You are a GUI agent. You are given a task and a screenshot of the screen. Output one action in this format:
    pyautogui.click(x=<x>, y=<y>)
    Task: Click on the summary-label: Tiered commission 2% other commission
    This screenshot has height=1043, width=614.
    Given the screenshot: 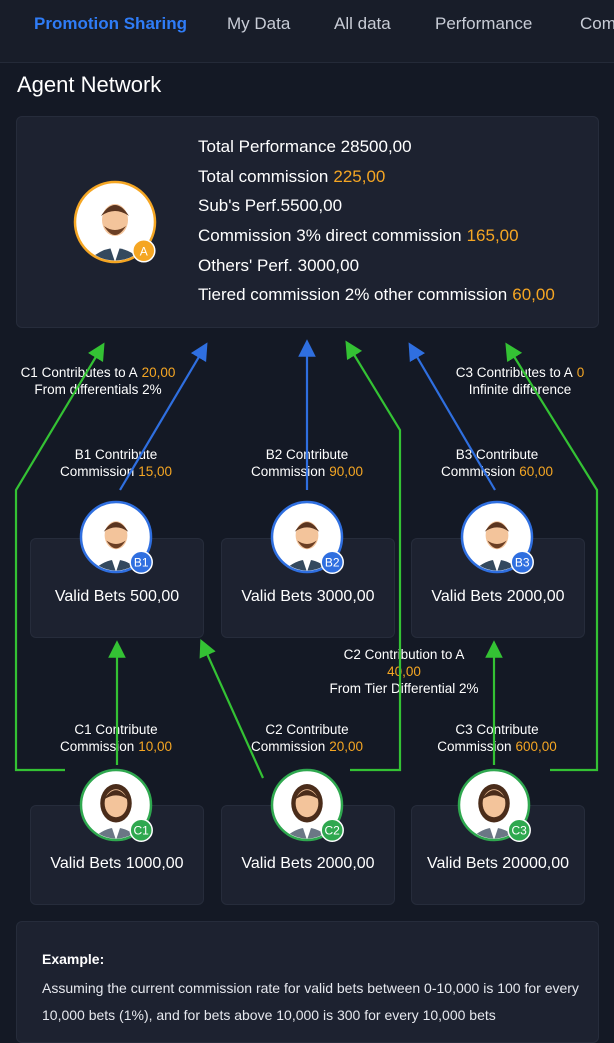 What is the action you would take?
    pyautogui.click(x=353, y=294)
    